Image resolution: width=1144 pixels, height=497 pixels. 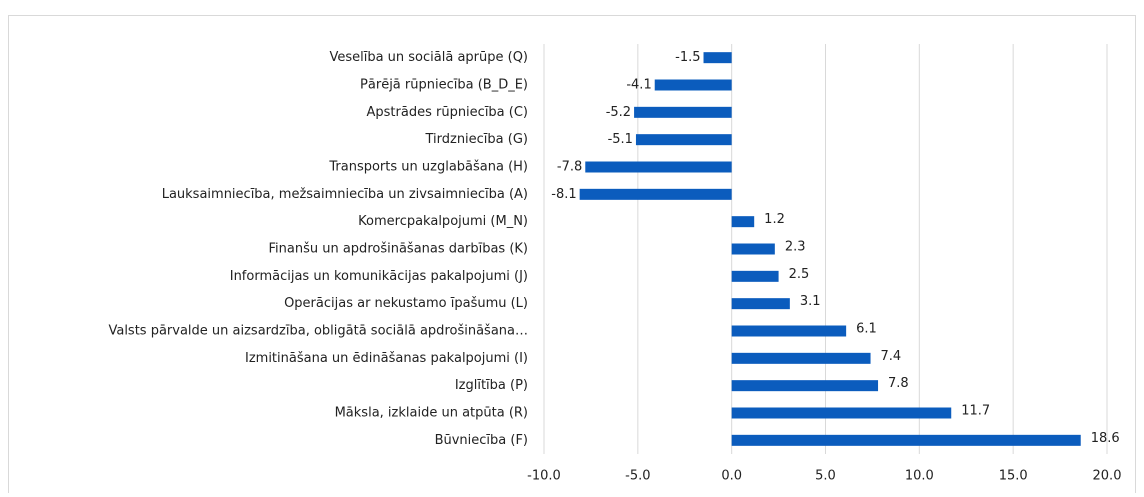 What do you see at coordinates (620, 139) in the screenshot?
I see `value-label: -5.1` at bounding box center [620, 139].